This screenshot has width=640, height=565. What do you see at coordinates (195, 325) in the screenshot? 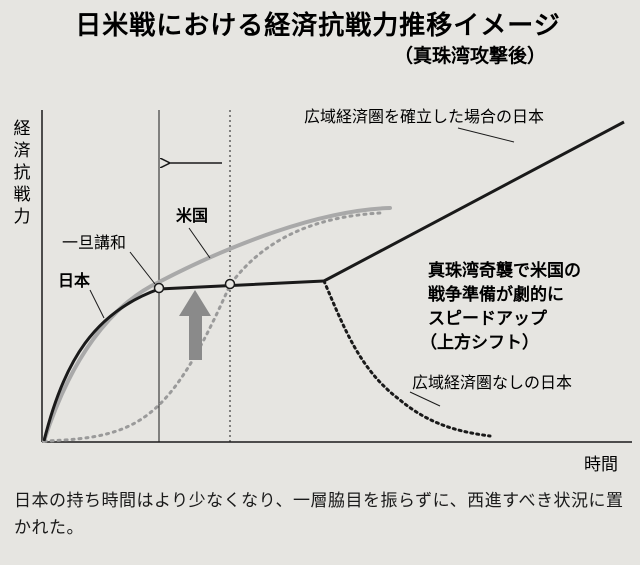
I see `upward-shift-arrow` at bounding box center [195, 325].